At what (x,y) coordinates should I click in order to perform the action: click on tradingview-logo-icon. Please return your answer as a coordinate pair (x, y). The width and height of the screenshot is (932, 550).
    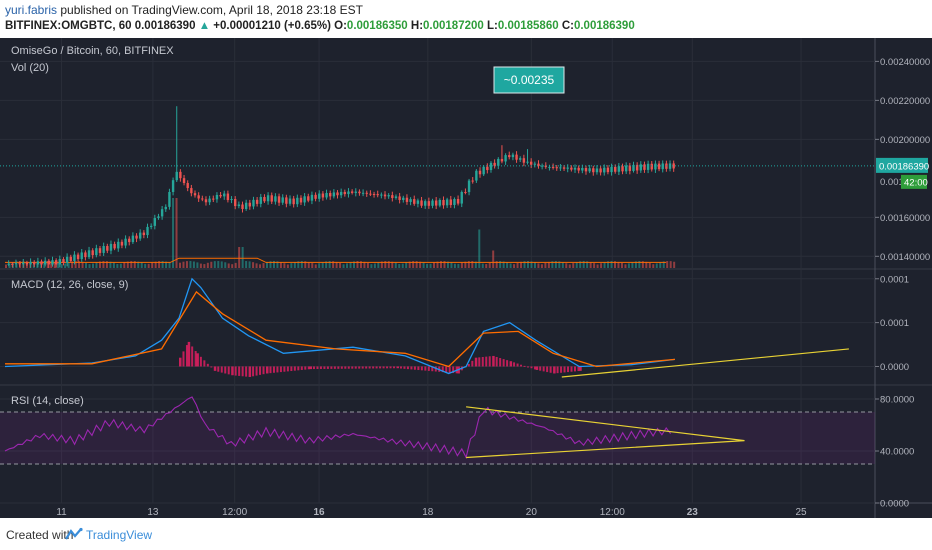
    Looking at the image, I should click on (74, 536).